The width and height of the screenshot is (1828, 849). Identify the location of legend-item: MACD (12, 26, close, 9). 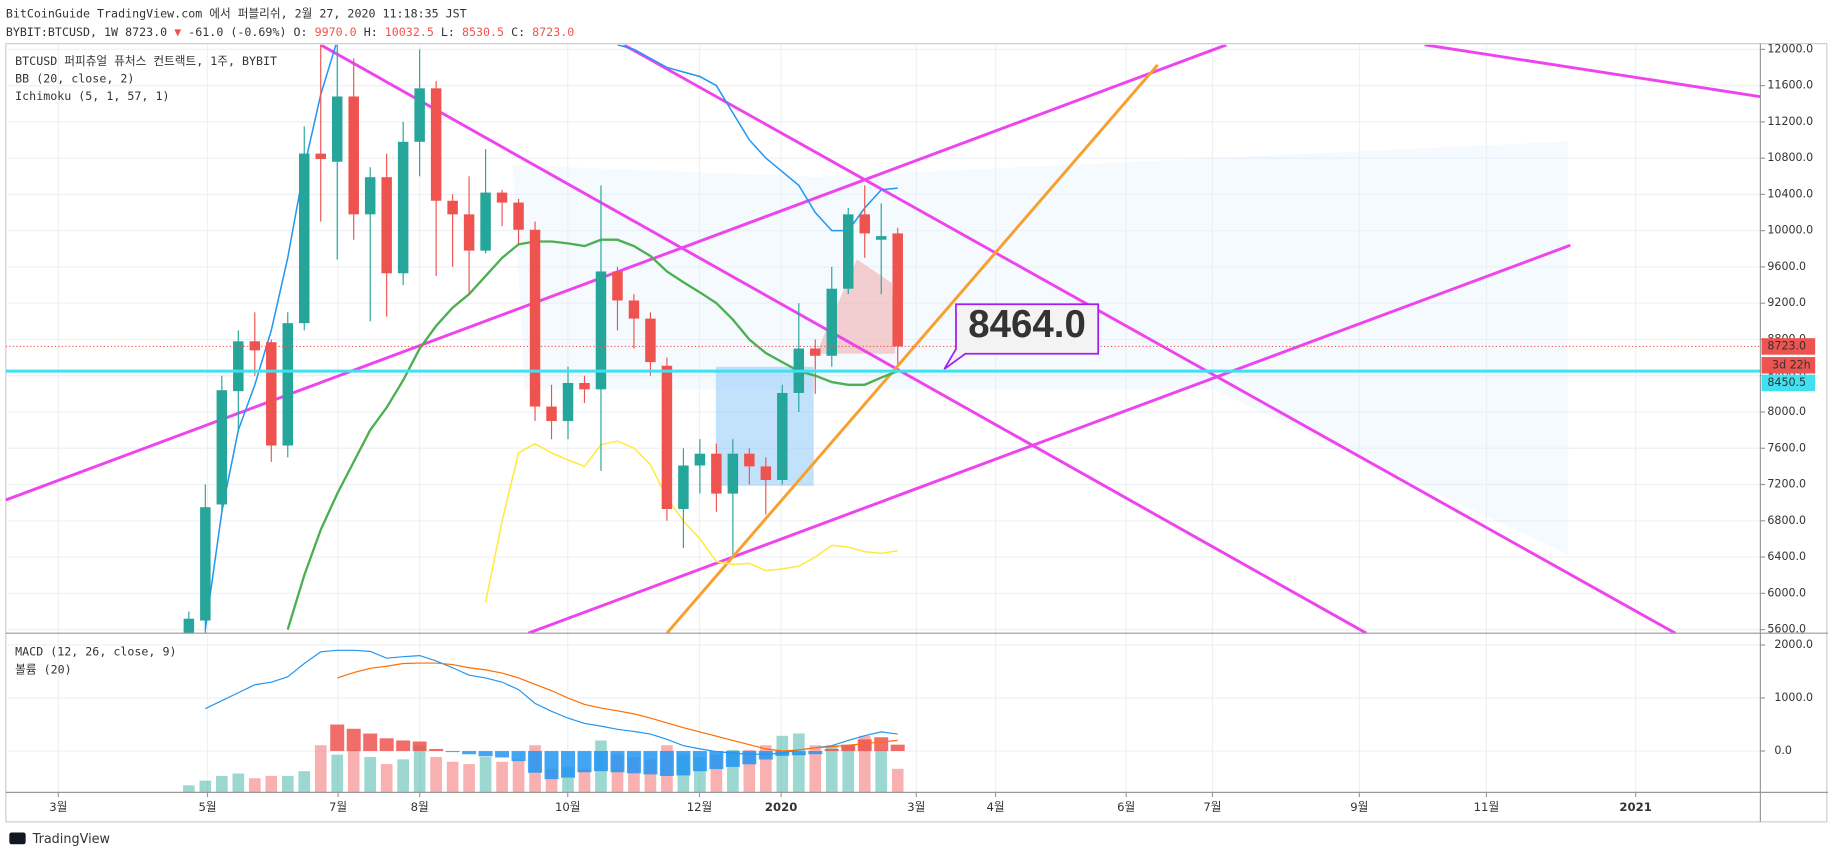
(95, 652).